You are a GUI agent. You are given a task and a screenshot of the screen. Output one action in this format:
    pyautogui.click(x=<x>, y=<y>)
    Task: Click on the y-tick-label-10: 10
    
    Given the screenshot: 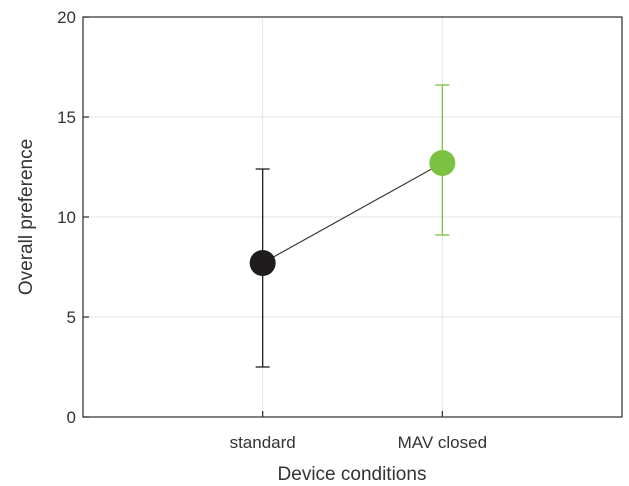 What is the action you would take?
    pyautogui.click(x=66, y=217)
    